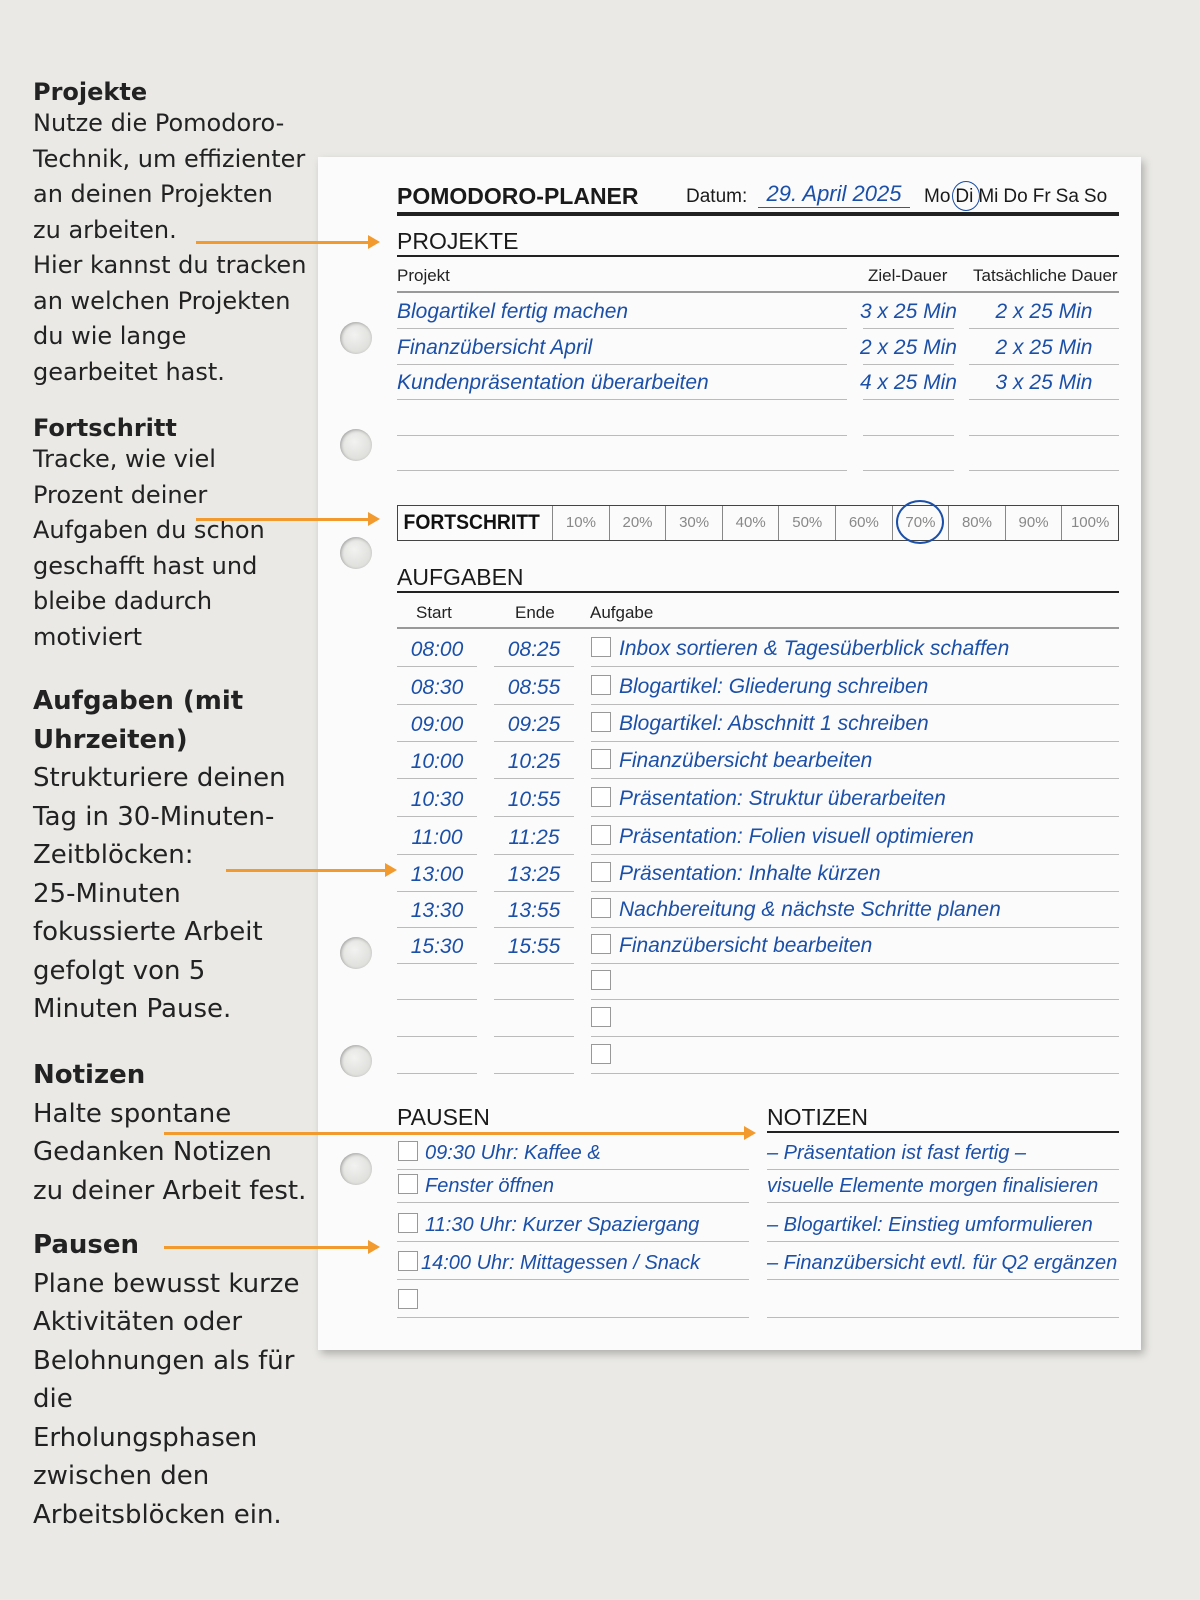  What do you see at coordinates (774, 723) in the screenshot?
I see `task-name: Blogartikel: Abschnitt 1 schreiben` at bounding box center [774, 723].